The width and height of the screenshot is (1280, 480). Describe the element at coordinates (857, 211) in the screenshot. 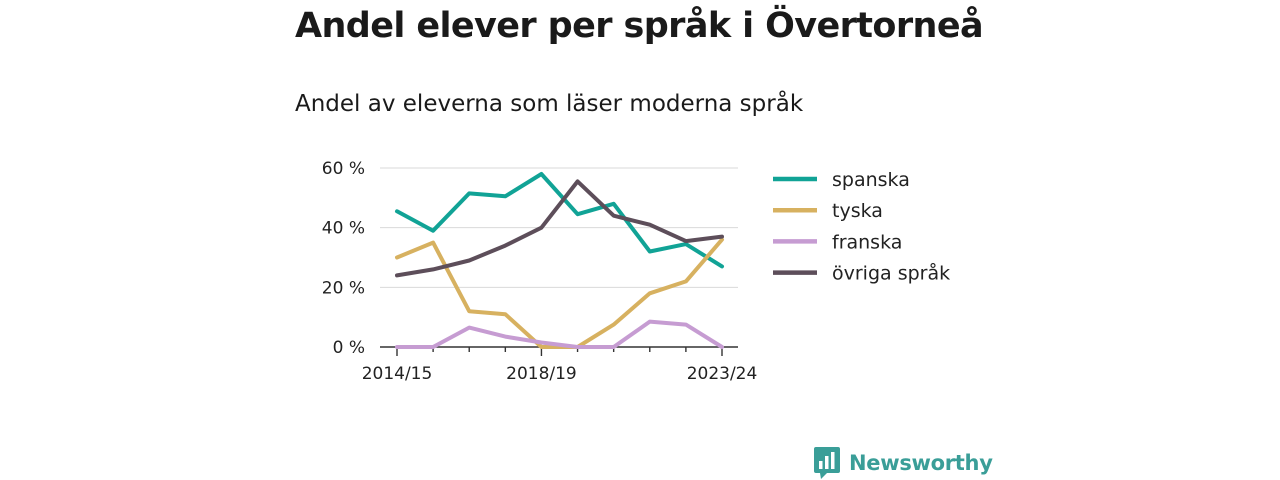

I see `legend-label: tyska` at that location.